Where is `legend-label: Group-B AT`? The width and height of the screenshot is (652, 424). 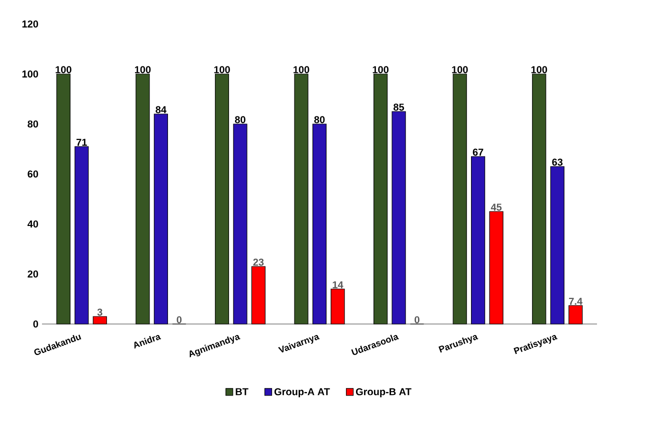
legend-label: Group-B AT is located at coordinates (384, 393).